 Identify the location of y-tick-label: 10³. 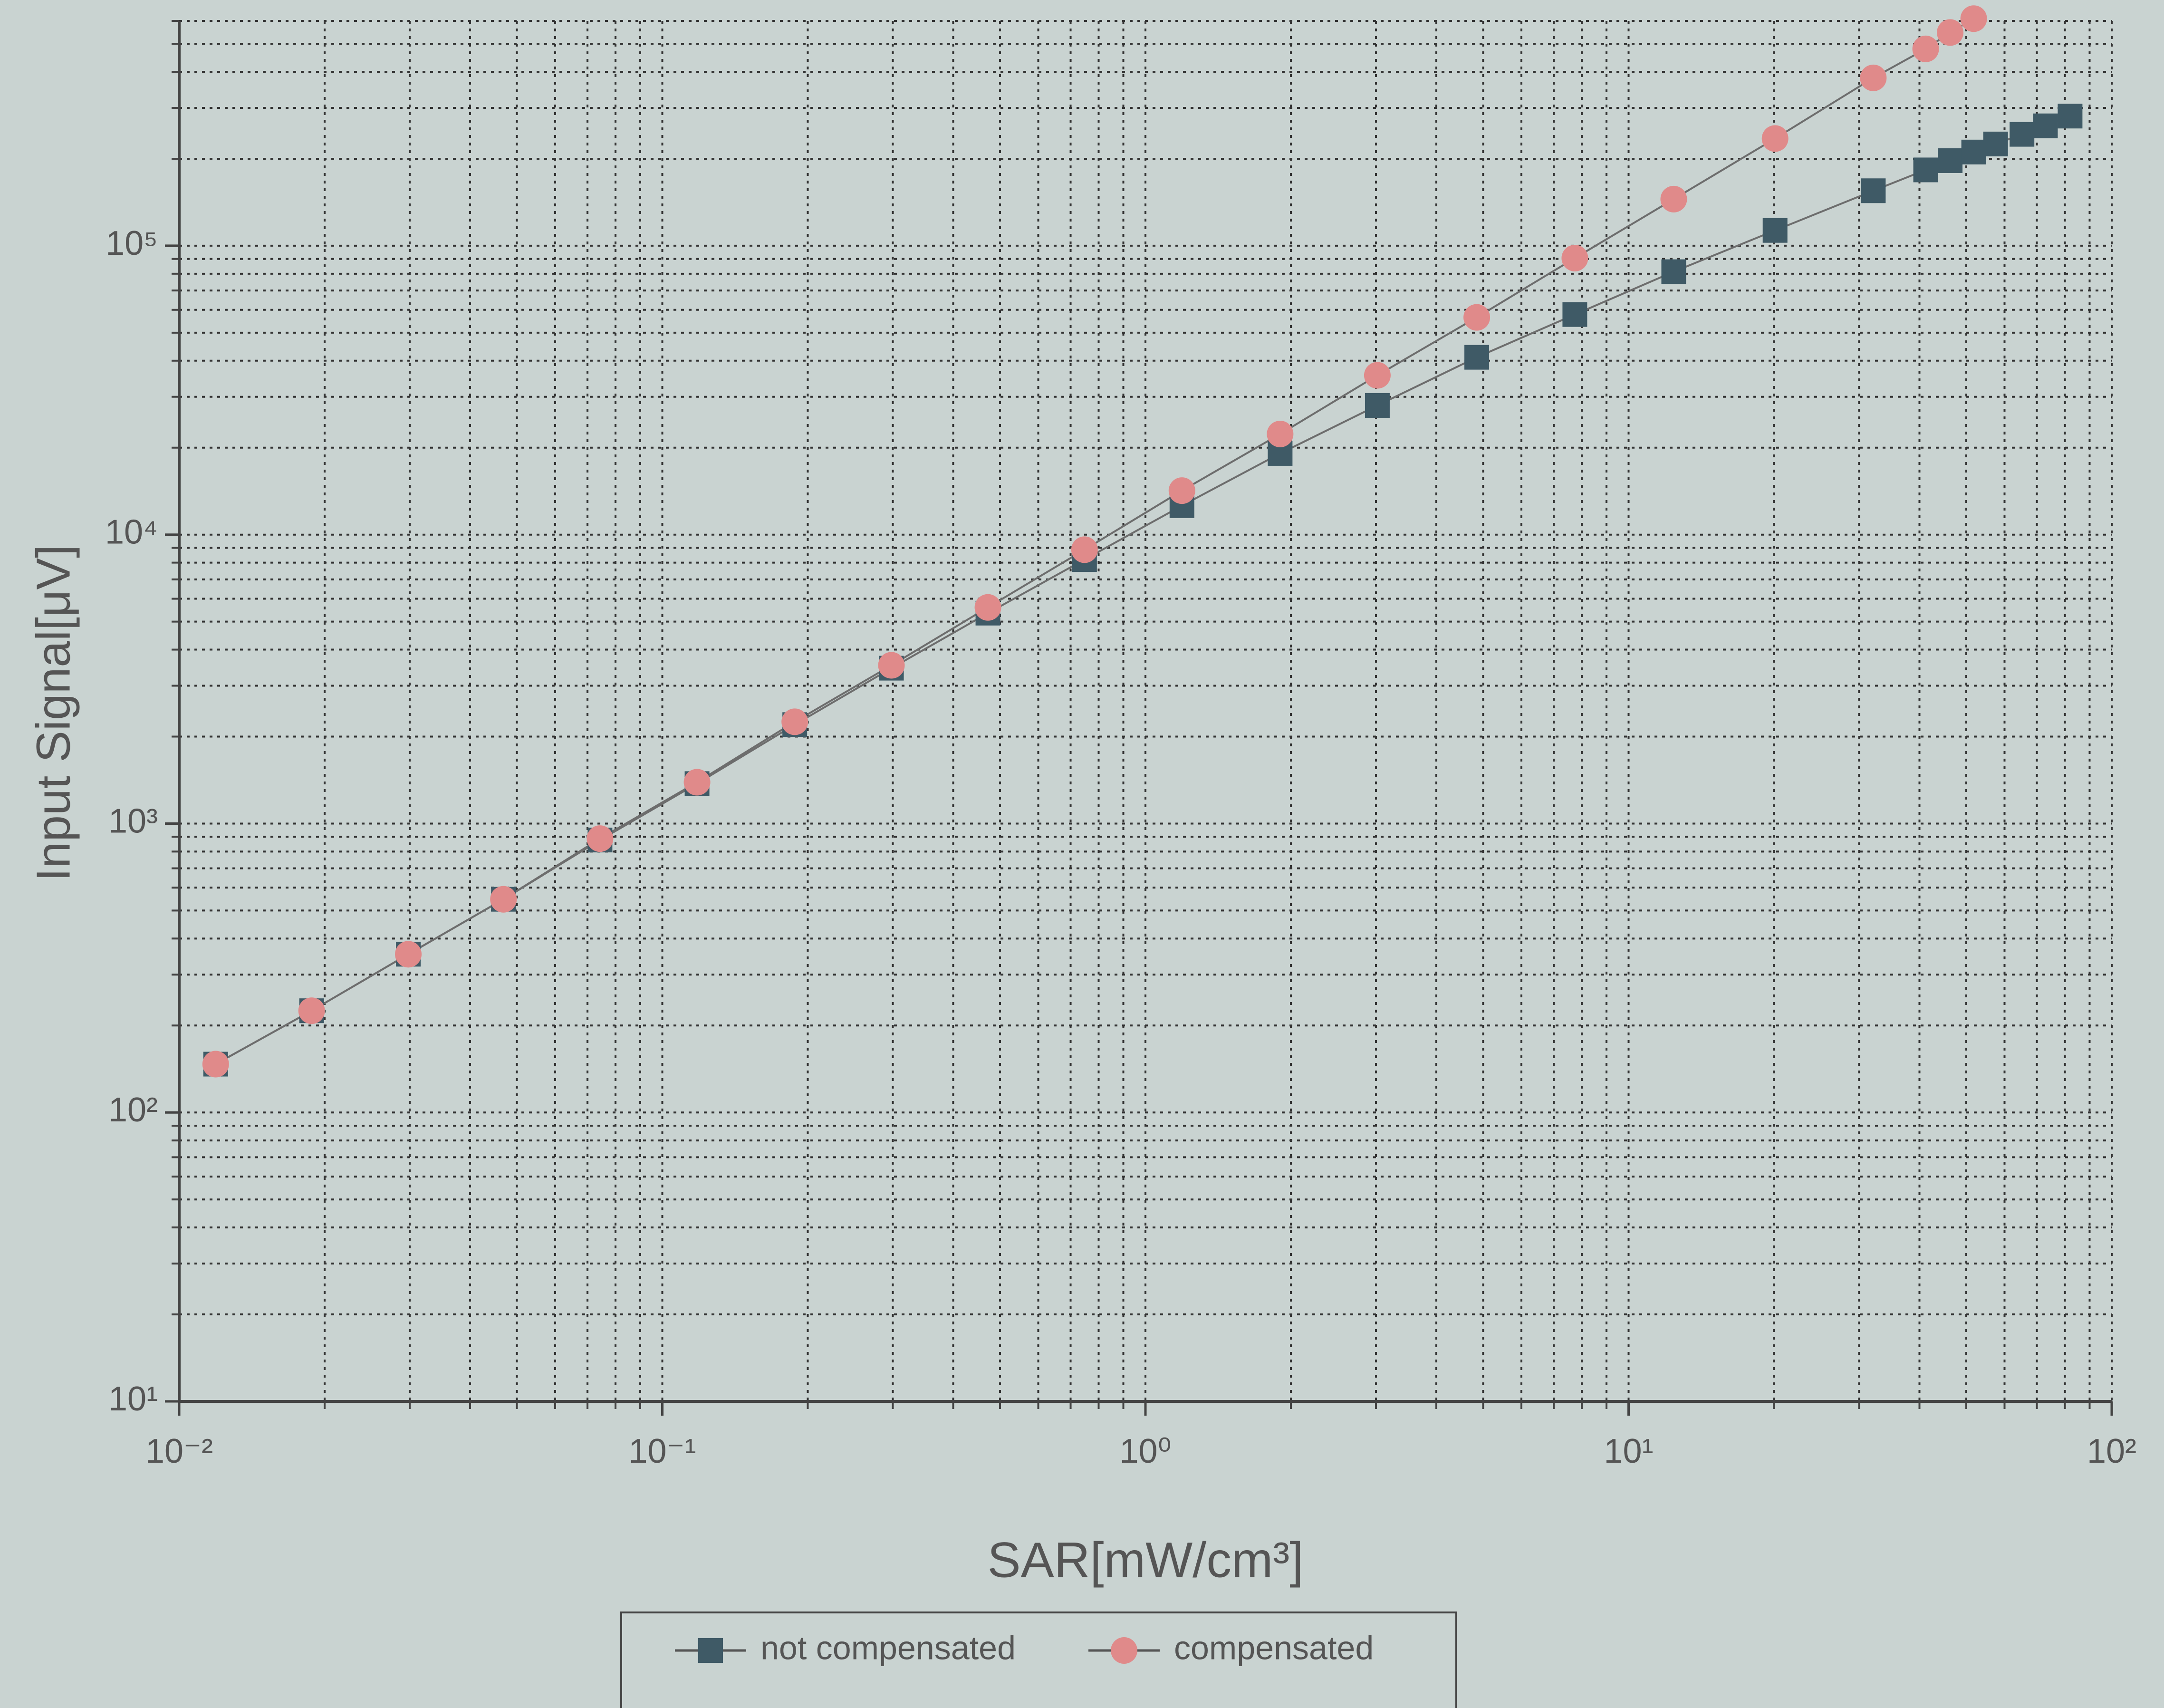
(133, 821).